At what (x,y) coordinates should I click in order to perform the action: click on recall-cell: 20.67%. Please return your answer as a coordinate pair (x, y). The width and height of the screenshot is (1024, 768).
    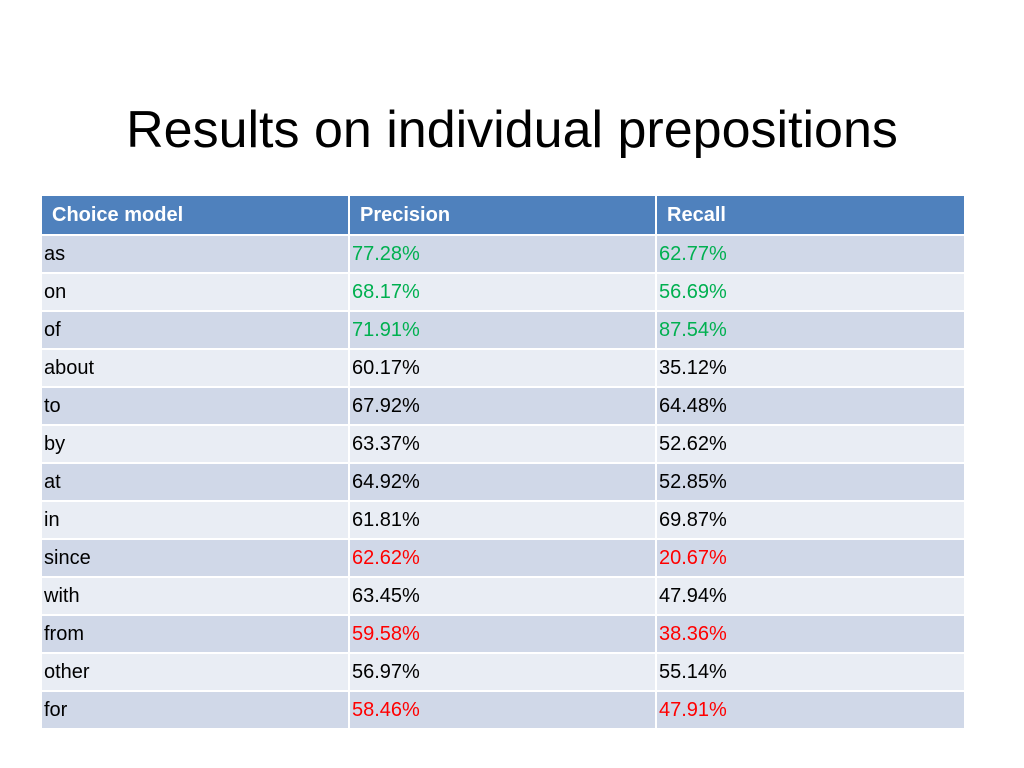
    Looking at the image, I should click on (810, 558).